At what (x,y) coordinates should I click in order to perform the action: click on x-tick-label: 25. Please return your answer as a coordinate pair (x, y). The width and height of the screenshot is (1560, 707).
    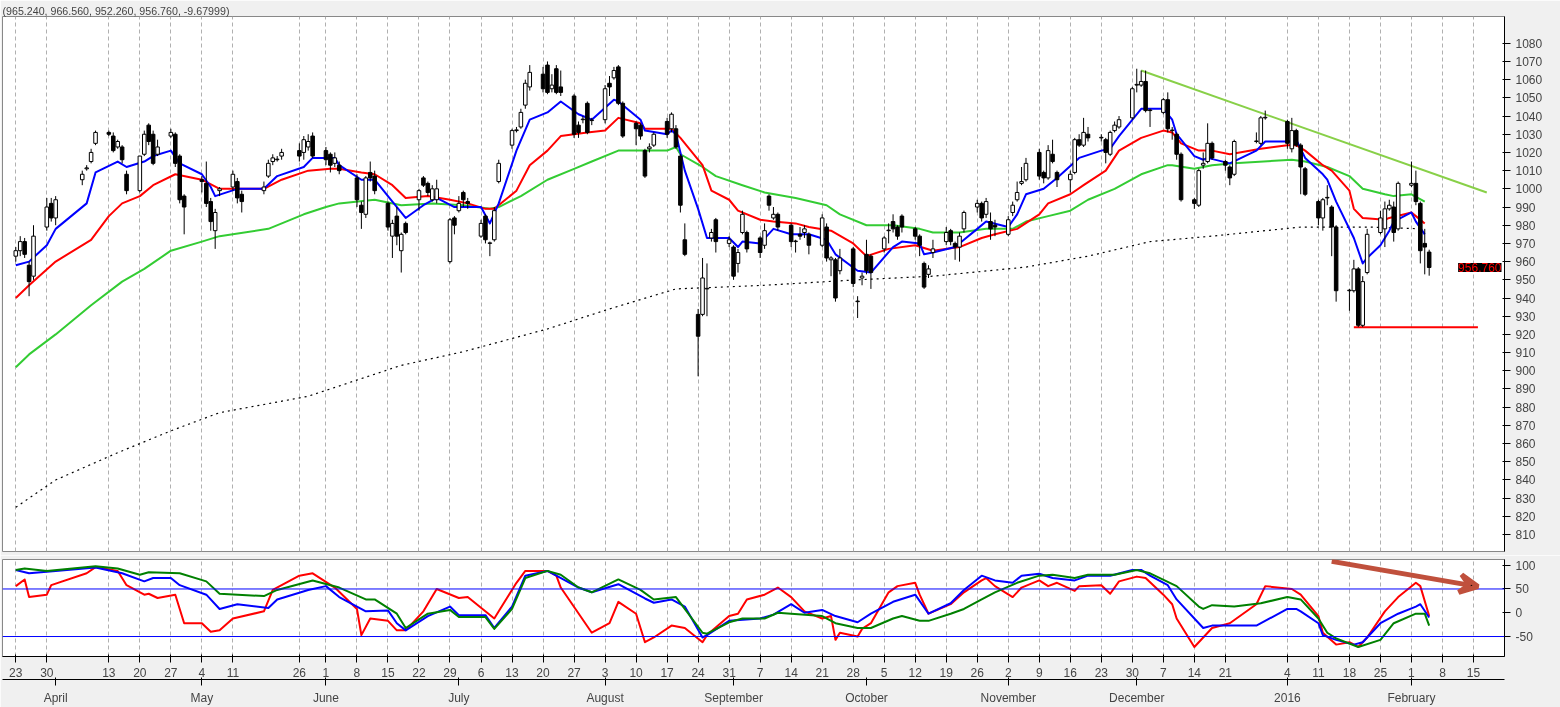
    Looking at the image, I should click on (1380, 672).